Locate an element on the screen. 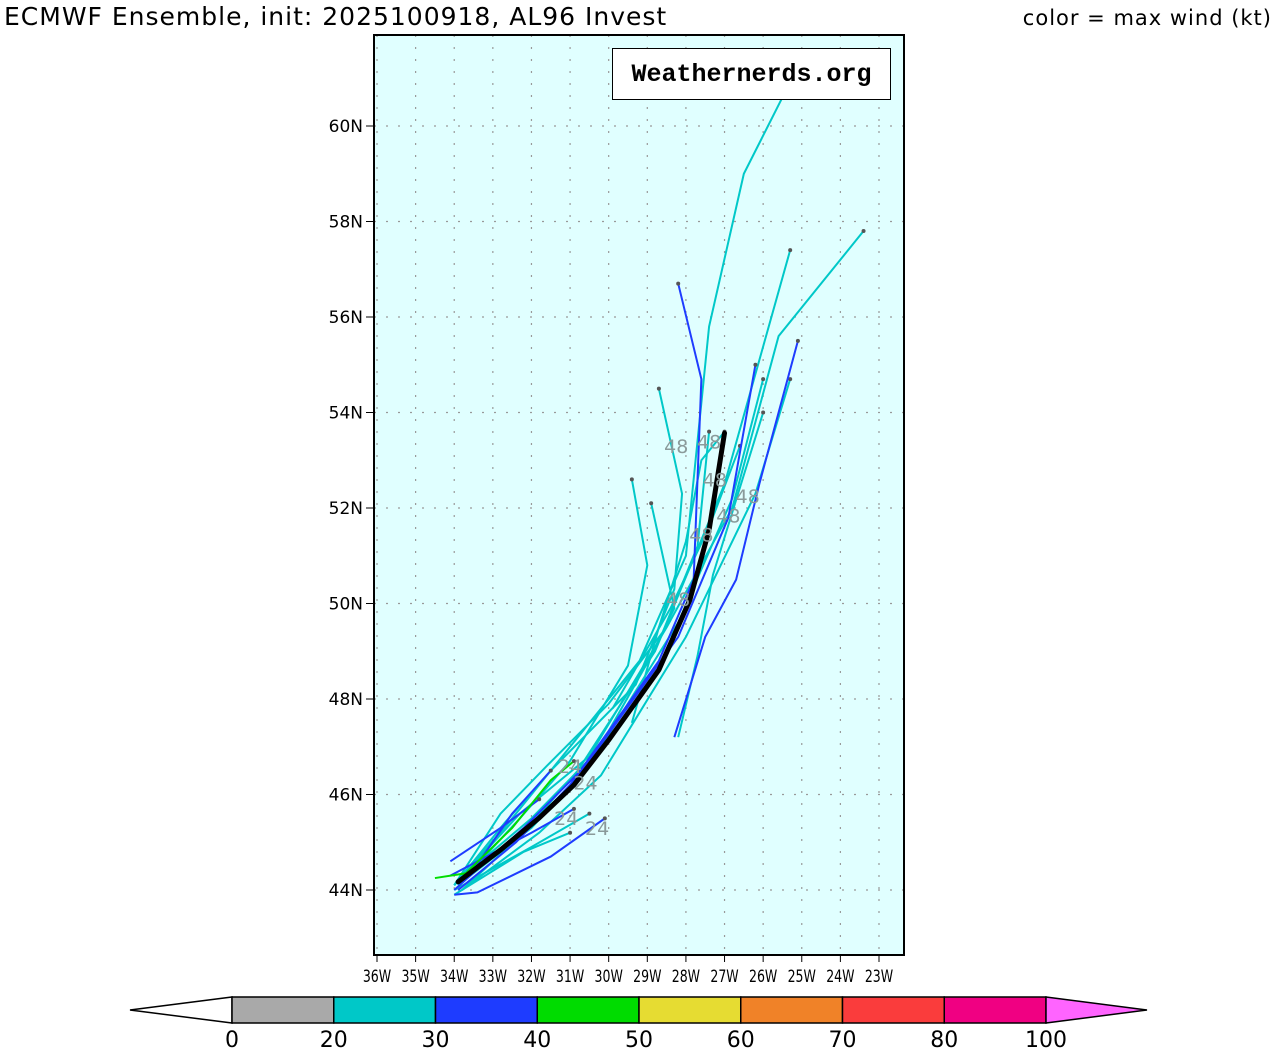  ensemble-mean-track is located at coordinates (591, 657).